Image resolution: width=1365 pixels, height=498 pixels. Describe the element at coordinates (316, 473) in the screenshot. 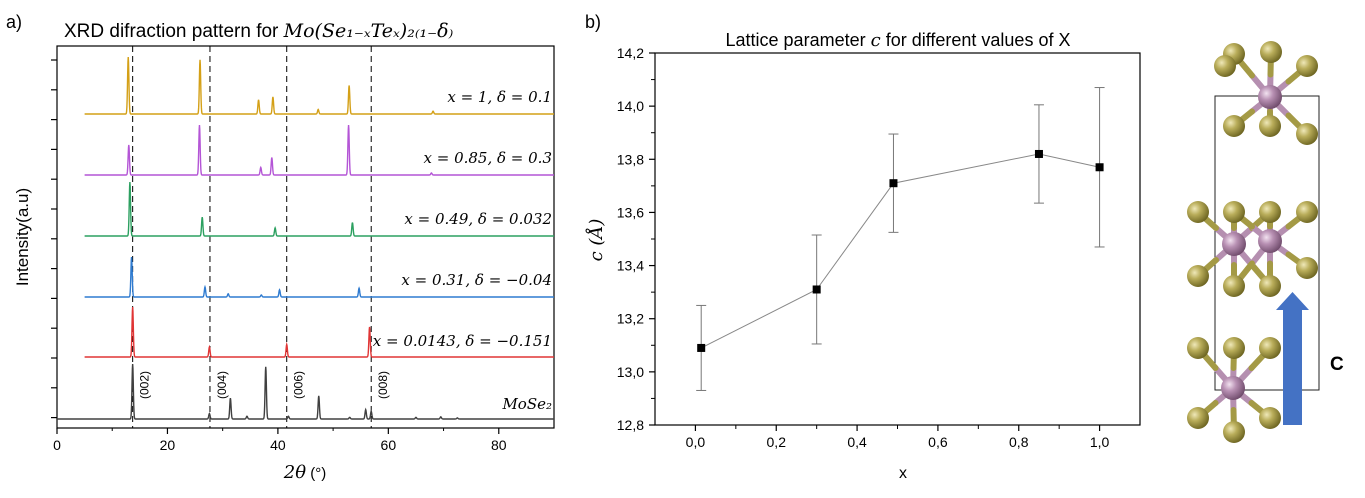

I see `xrd-x-label-unit: (°)` at that location.